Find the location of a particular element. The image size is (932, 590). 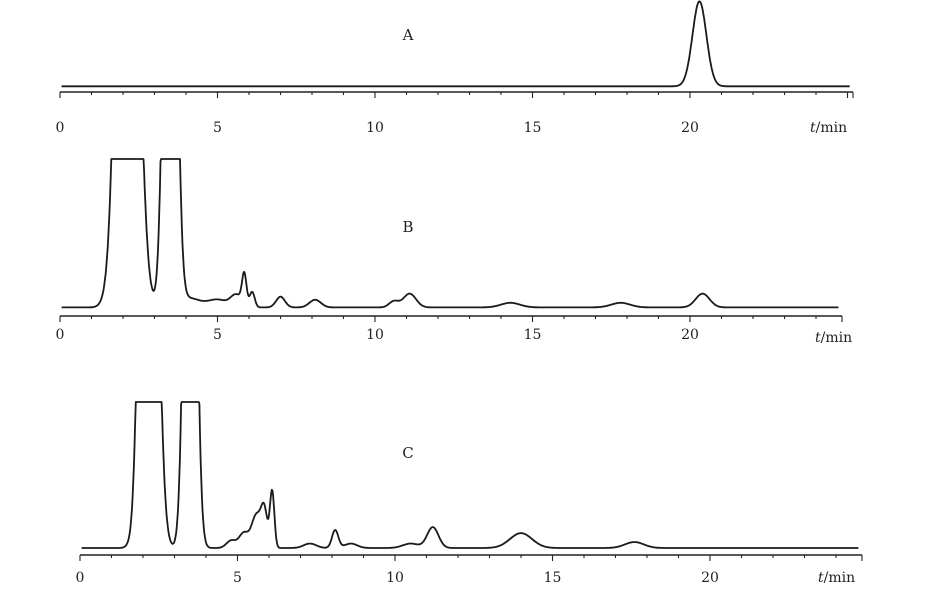

panel-label: B is located at coordinates (407, 227).